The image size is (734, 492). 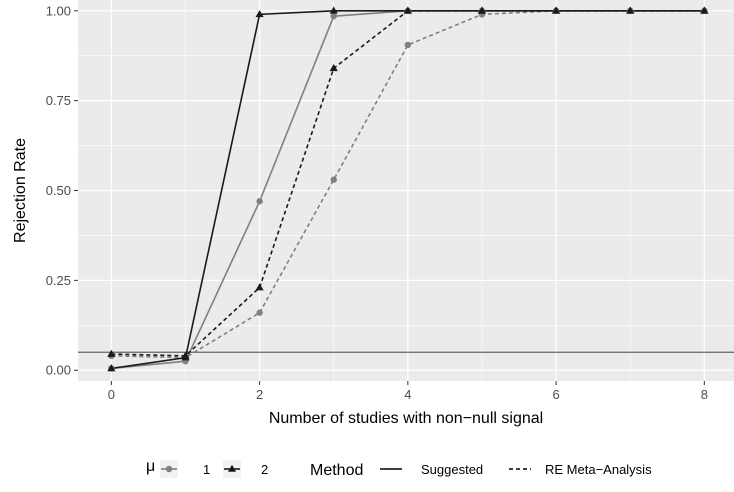 I want to click on x-axis-title: Number of studies with non−null signal, so click(x=406, y=418).